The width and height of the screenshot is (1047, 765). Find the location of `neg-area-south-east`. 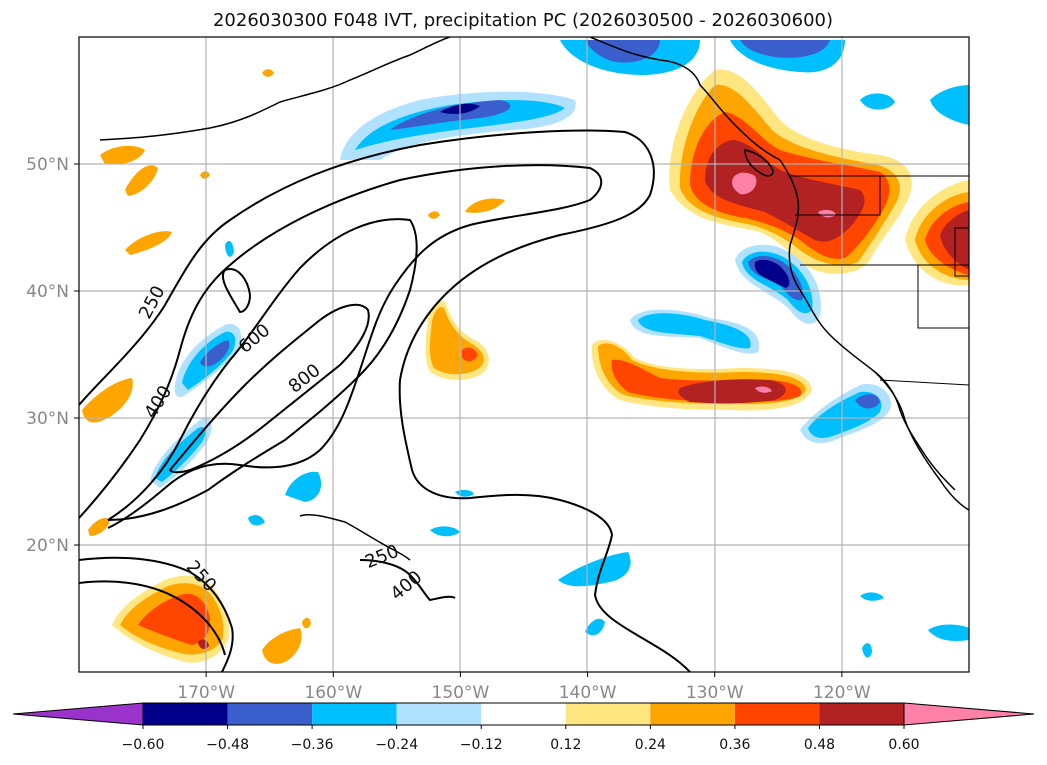

neg-area-south-east is located at coordinates (948, 632).